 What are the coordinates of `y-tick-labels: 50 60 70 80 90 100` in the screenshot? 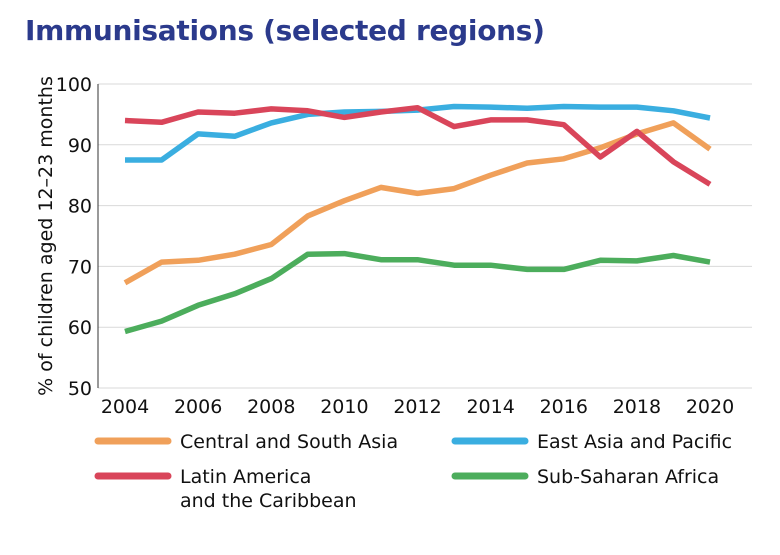 It's located at (74, 237).